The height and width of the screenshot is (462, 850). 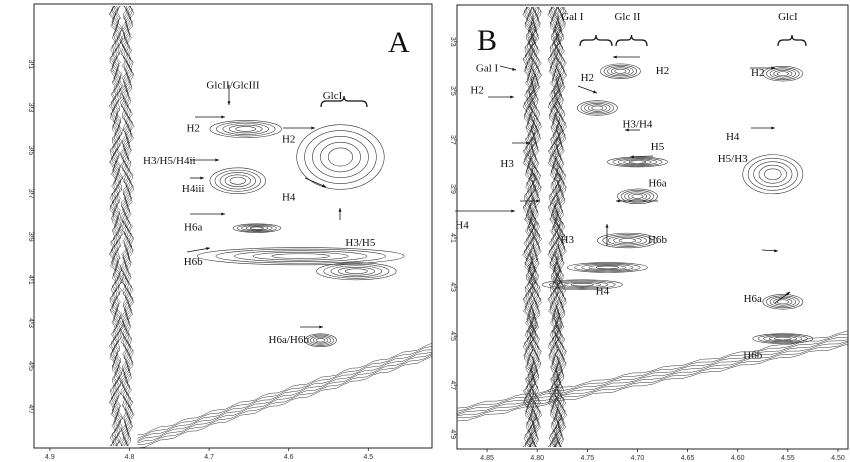 What do you see at coordinates (537, 458) in the screenshot?
I see `x-tick-label: 4.80` at bounding box center [537, 458].